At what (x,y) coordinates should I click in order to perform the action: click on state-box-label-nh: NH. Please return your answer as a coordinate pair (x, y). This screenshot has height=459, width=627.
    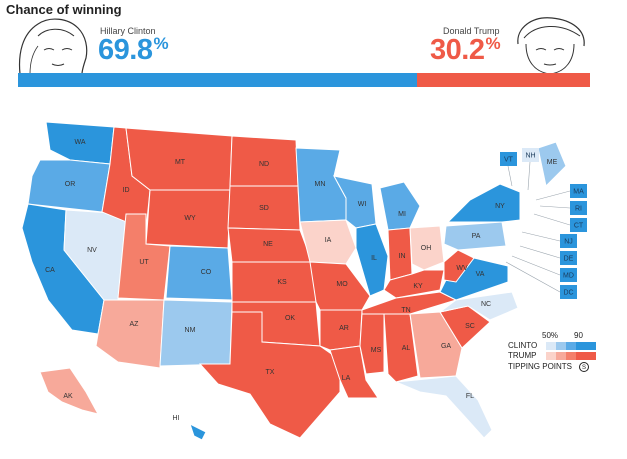
    Looking at the image, I should click on (530, 155).